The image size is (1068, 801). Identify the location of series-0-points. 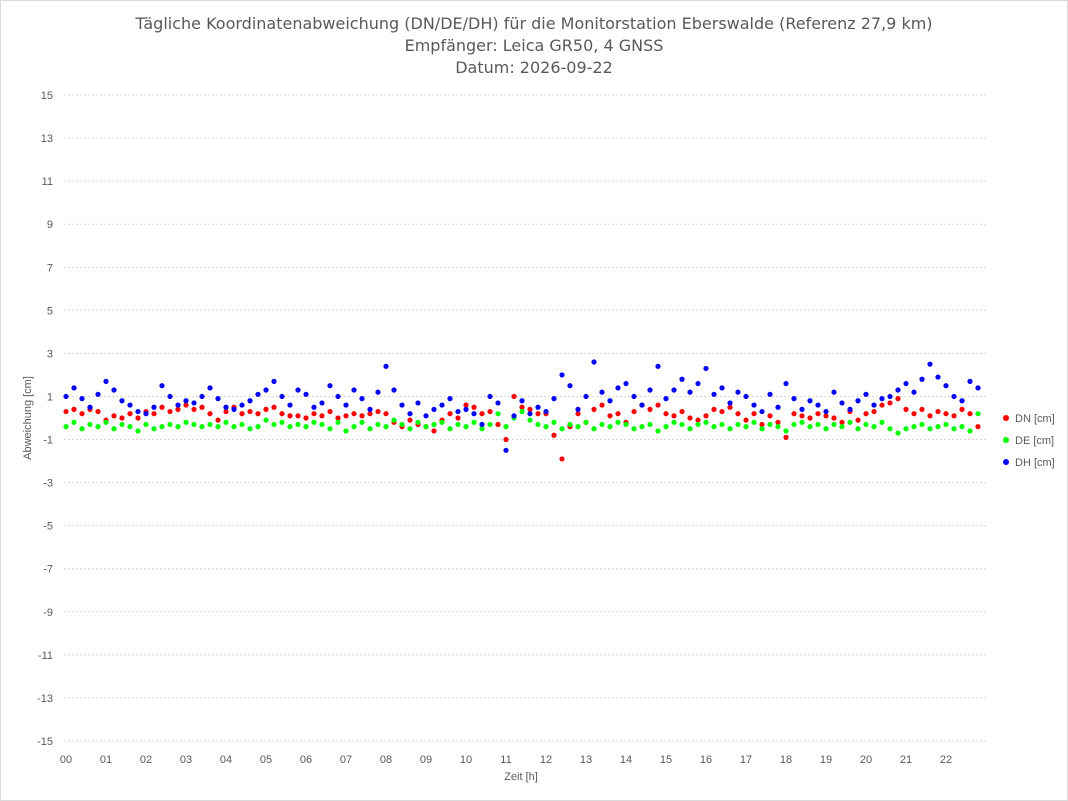
(522, 427).